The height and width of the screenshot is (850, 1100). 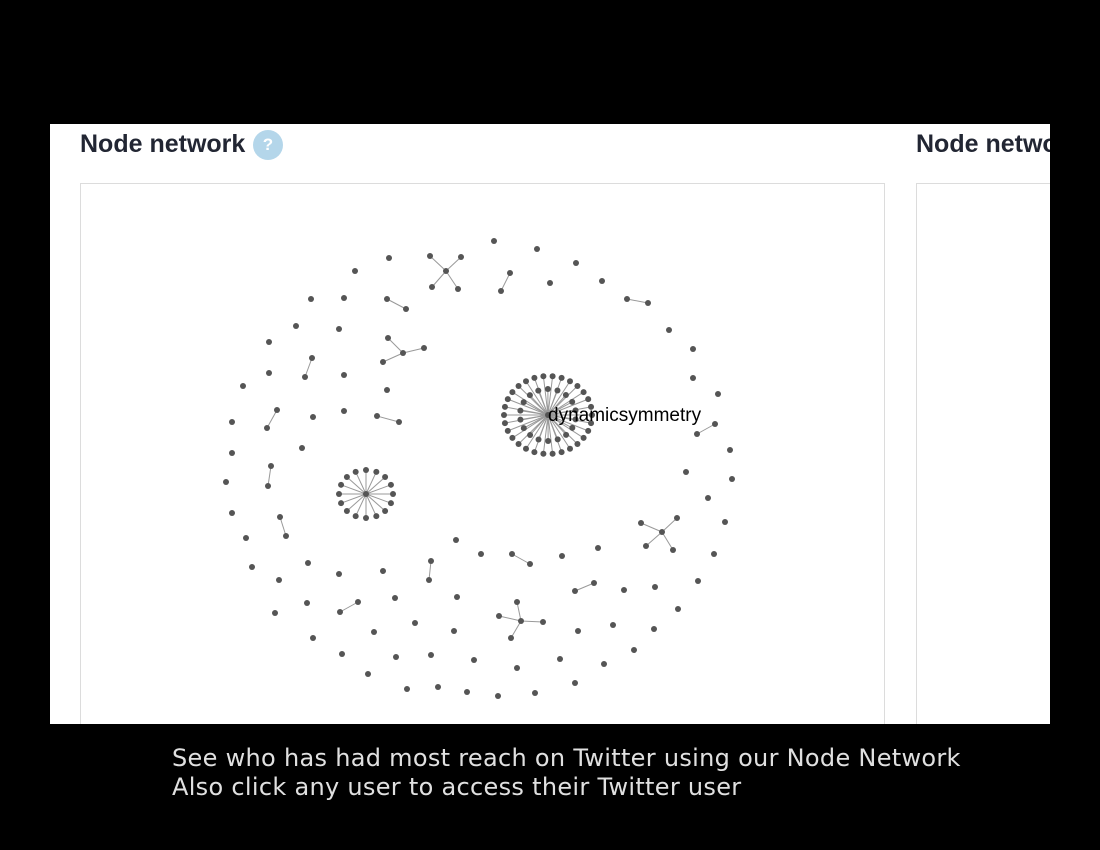 What do you see at coordinates (983, 453) in the screenshot?
I see `node-network-panel-second` at bounding box center [983, 453].